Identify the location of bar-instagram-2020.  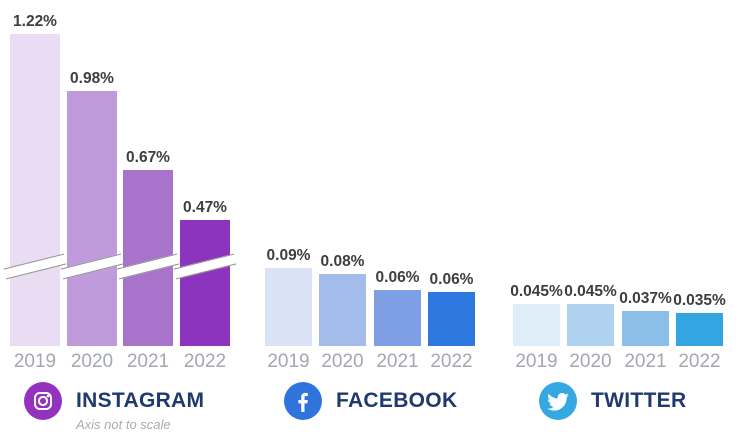
(92, 218).